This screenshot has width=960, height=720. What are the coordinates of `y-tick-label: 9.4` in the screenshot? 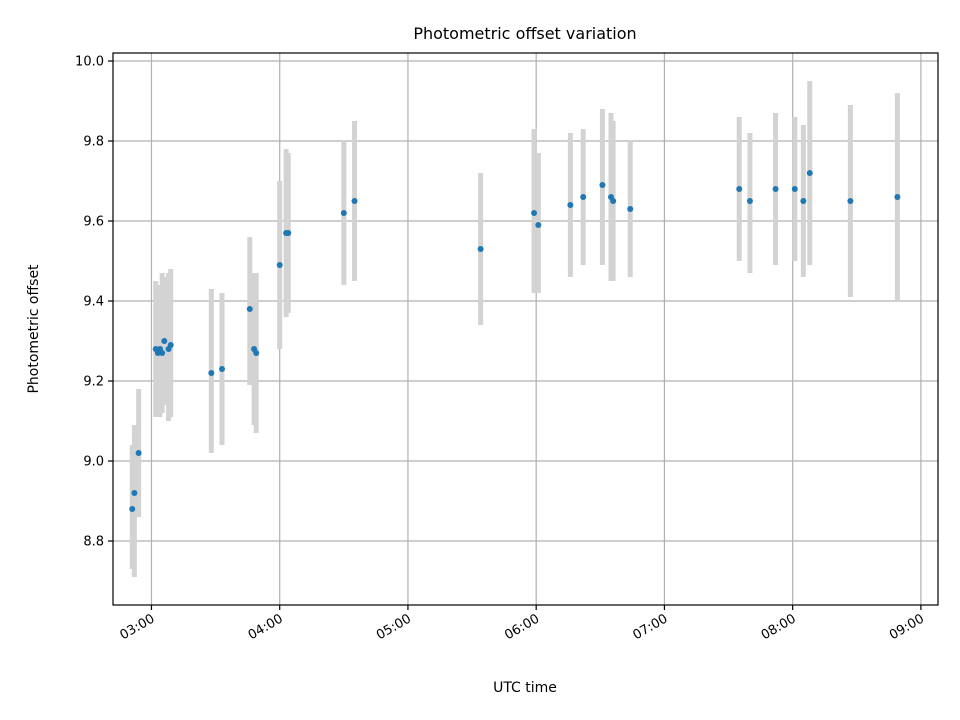 It's located at (93, 302).